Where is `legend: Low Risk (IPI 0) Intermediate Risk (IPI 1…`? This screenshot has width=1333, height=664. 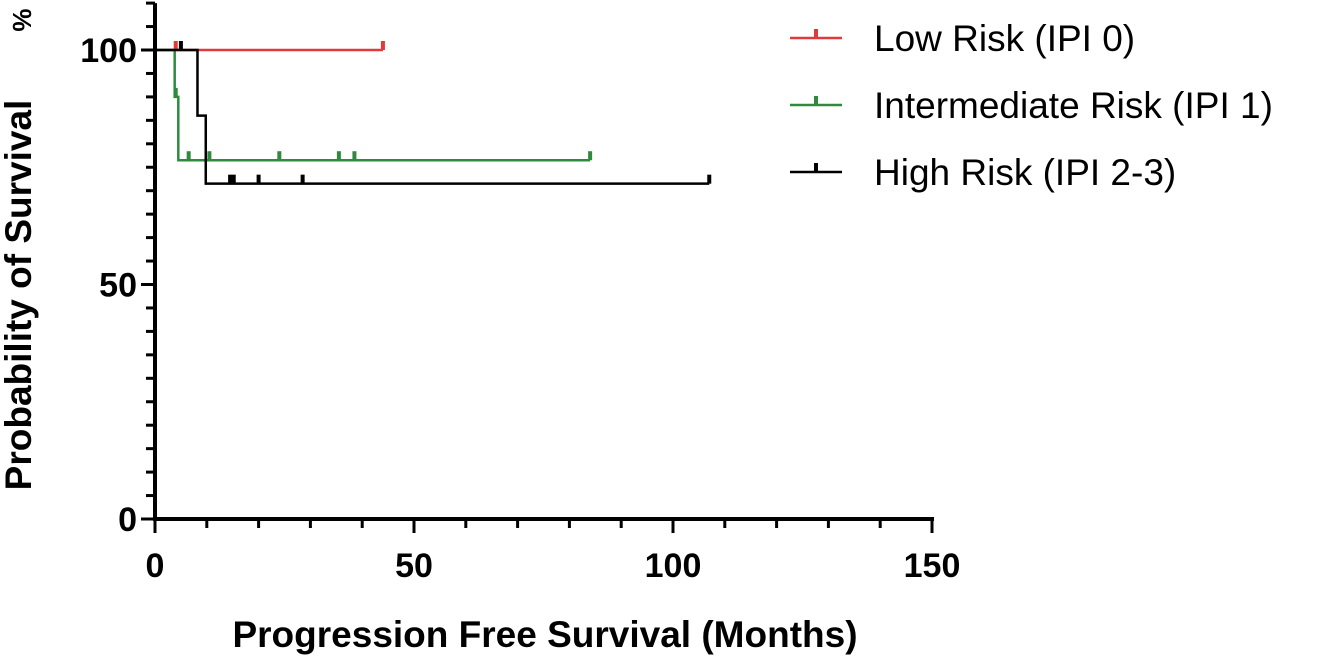
legend: Low Risk (IPI 0) Intermediate Risk (IPI 1… is located at coordinates (1031, 105).